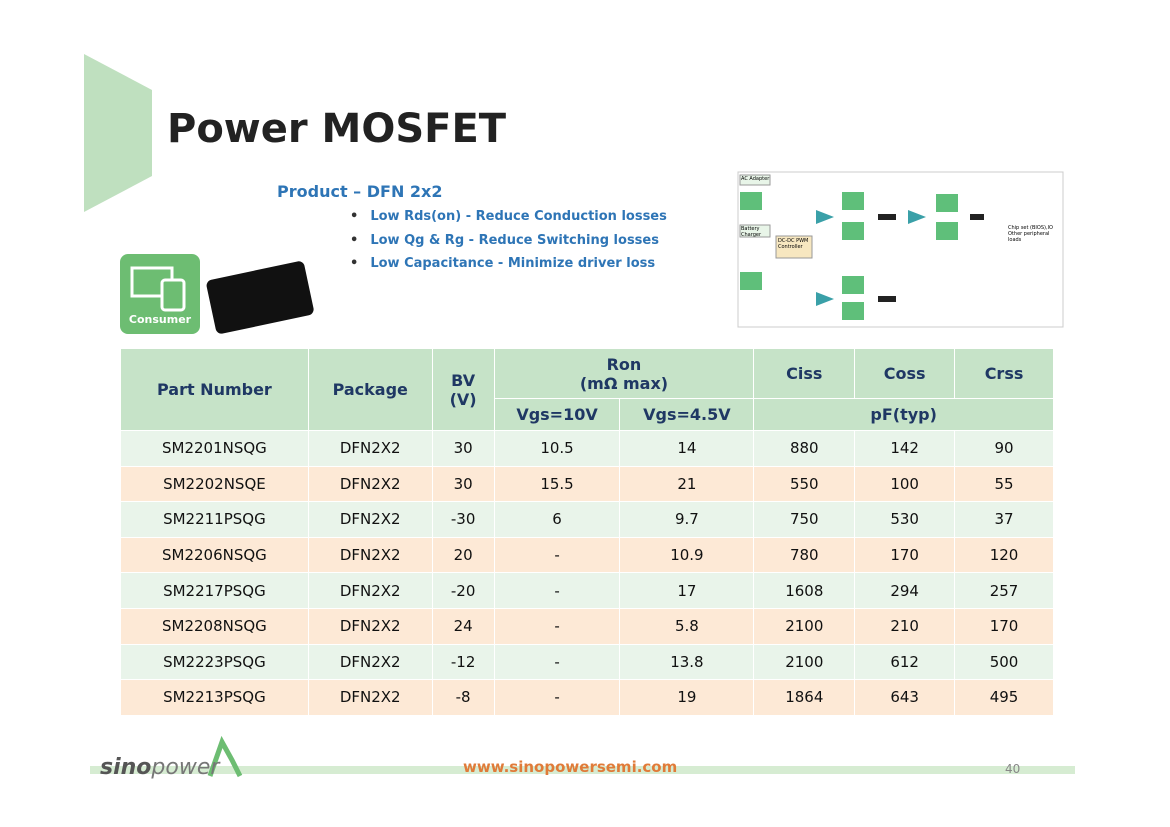 The image size is (1170, 827). I want to click on table-cell: 10.5, so click(557, 448).